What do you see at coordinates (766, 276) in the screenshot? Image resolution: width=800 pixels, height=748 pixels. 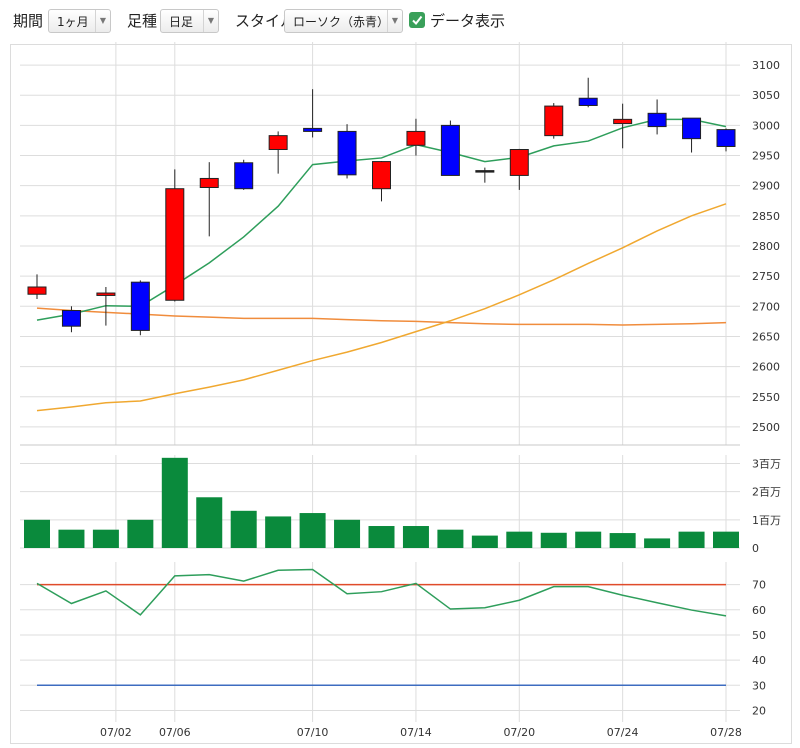 I see `price-tick-label: 2750` at bounding box center [766, 276].